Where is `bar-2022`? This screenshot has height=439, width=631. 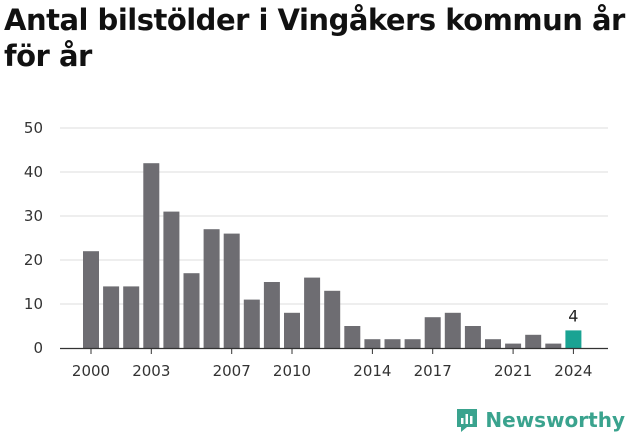
bar-2022 is located at coordinates (533, 341).